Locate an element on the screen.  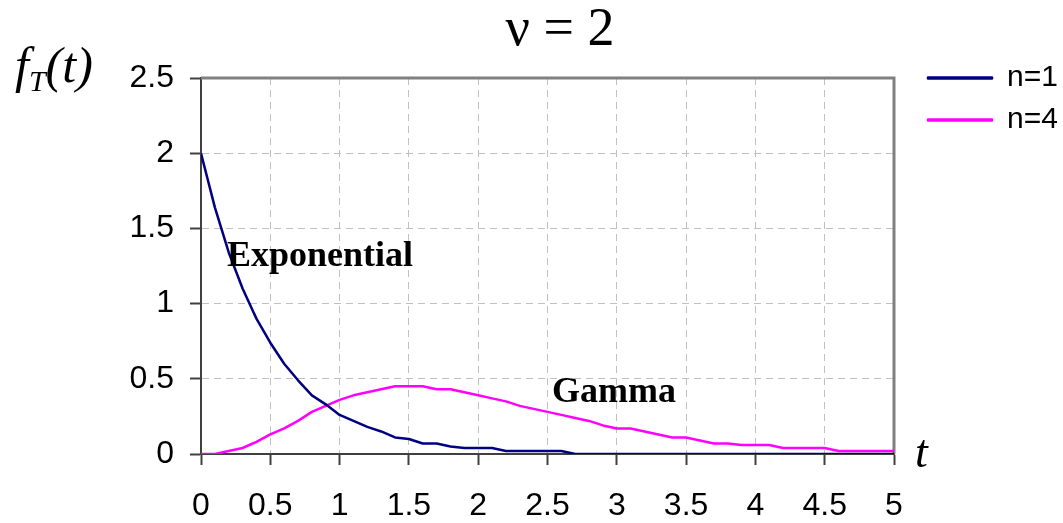
x-tick-label: 1 is located at coordinates (339, 504).